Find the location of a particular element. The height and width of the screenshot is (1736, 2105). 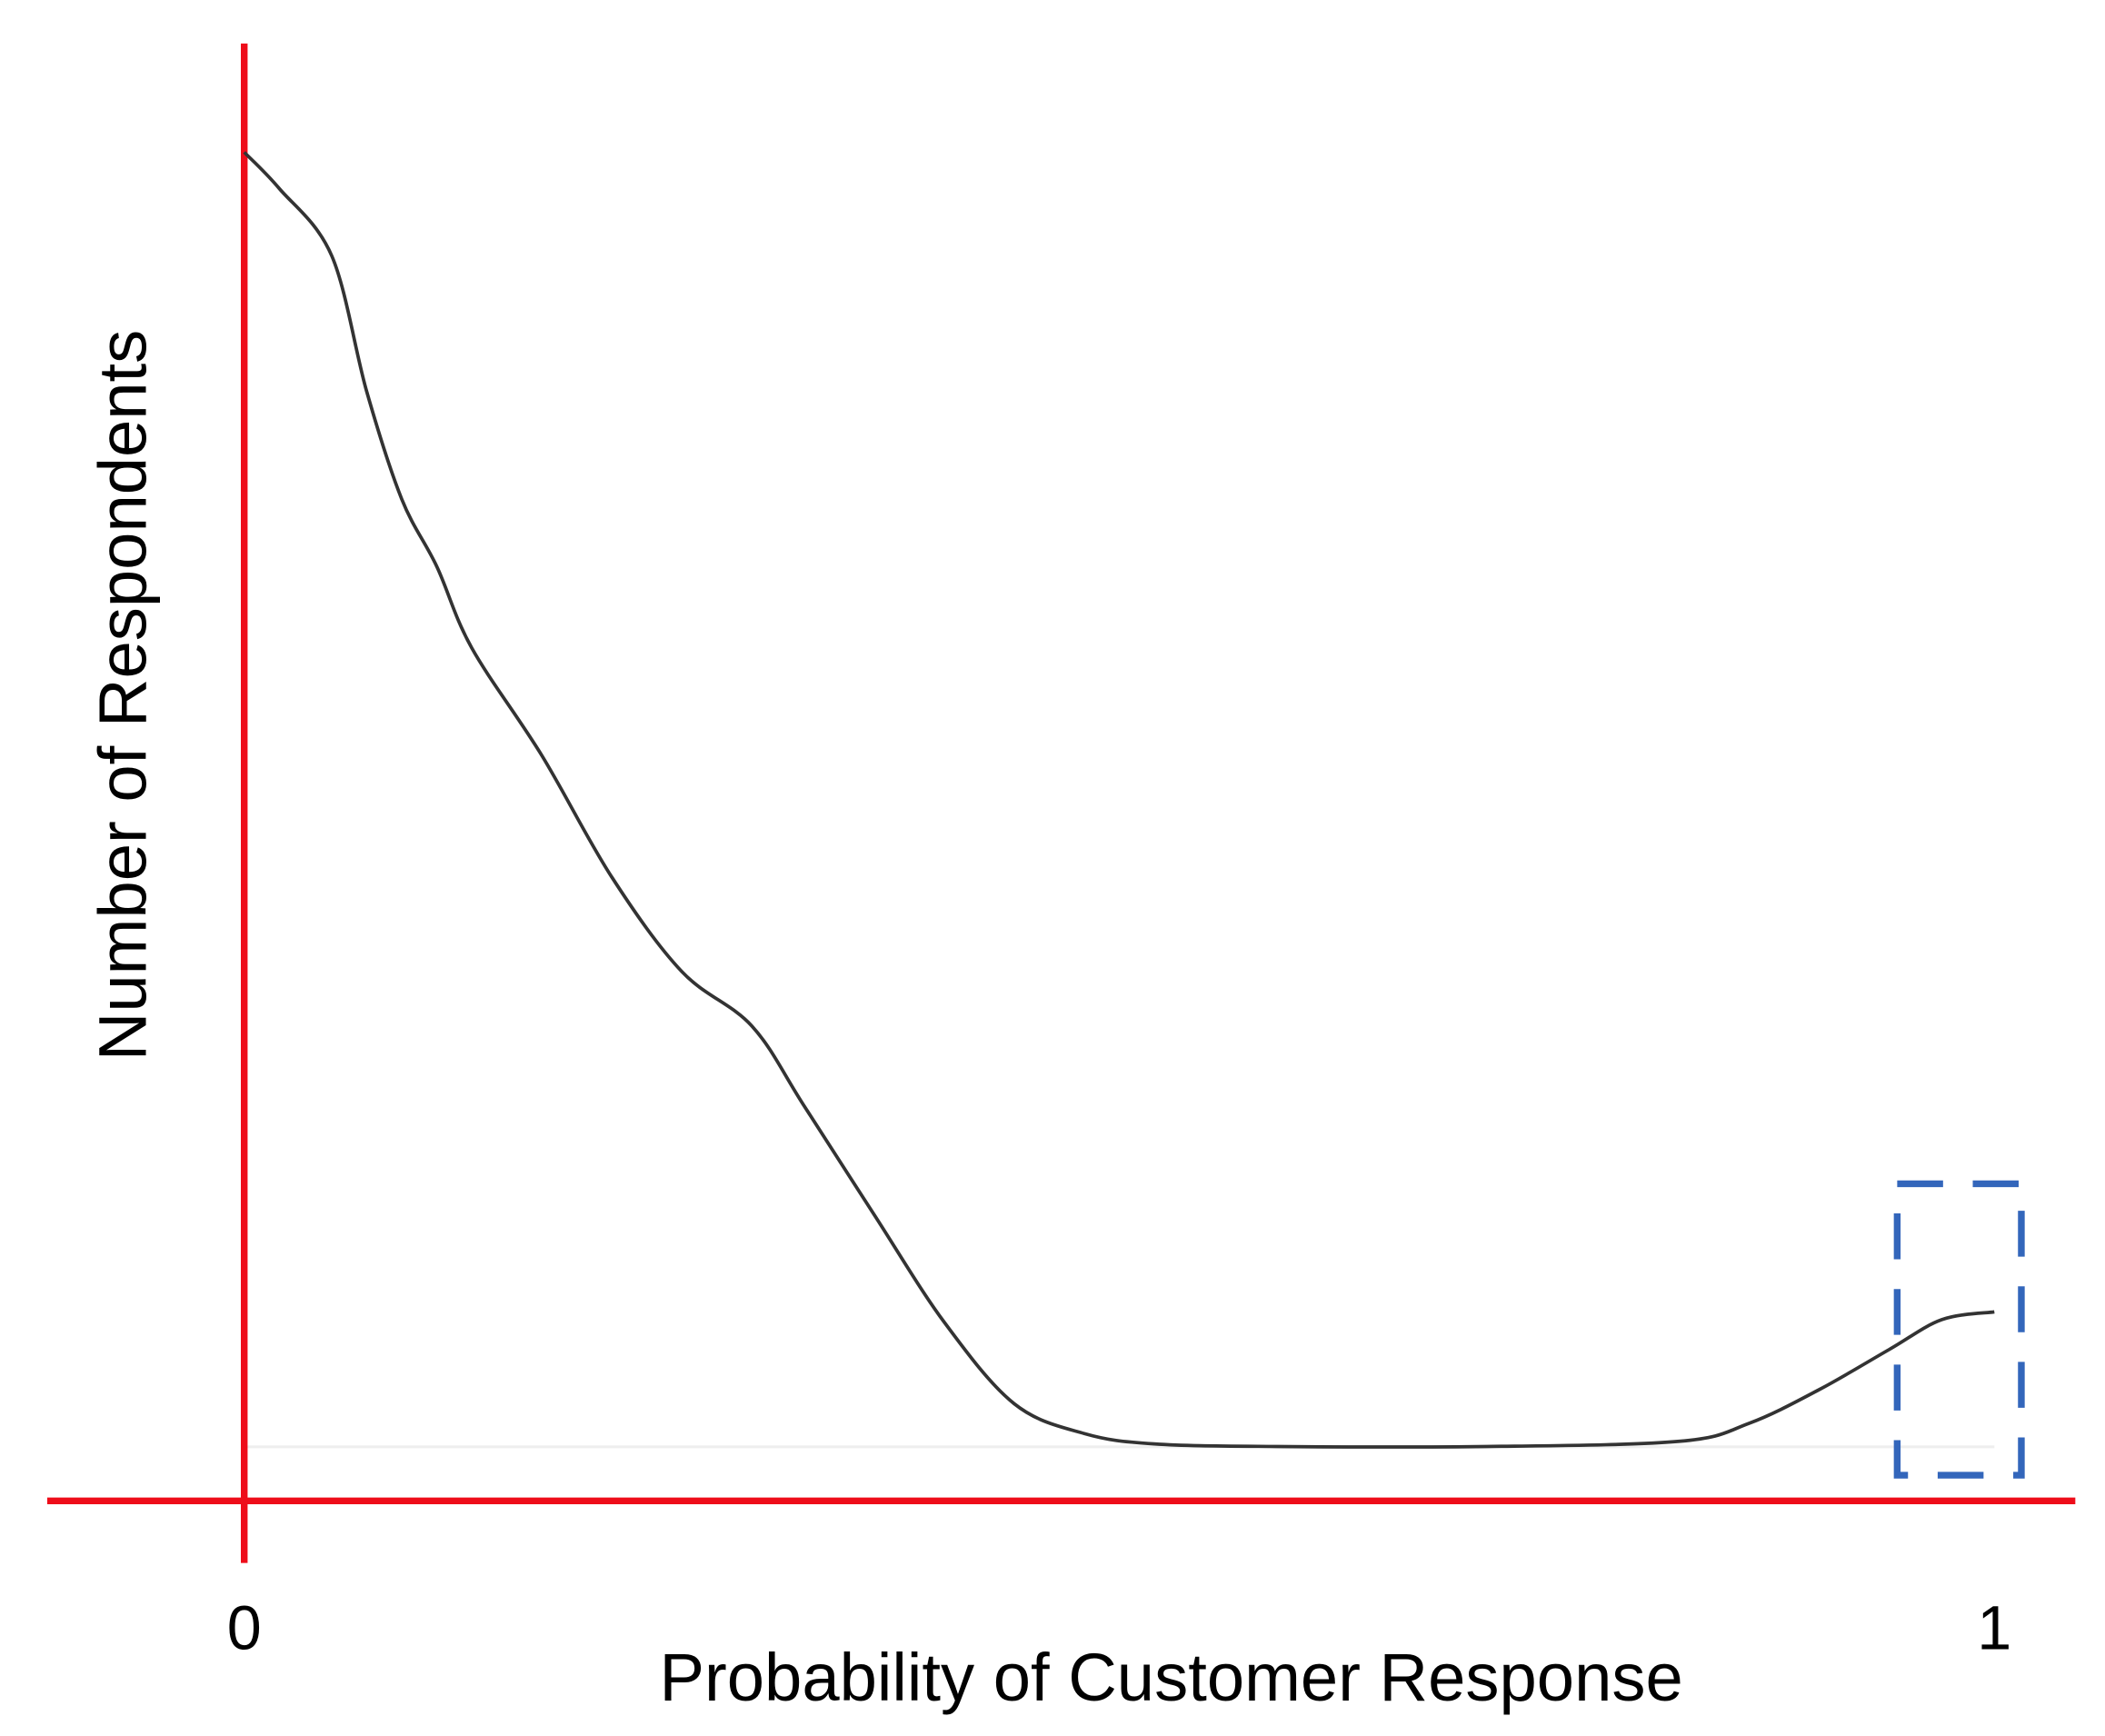

y-axis-label: Number of Respondents is located at coordinates (123, 696).